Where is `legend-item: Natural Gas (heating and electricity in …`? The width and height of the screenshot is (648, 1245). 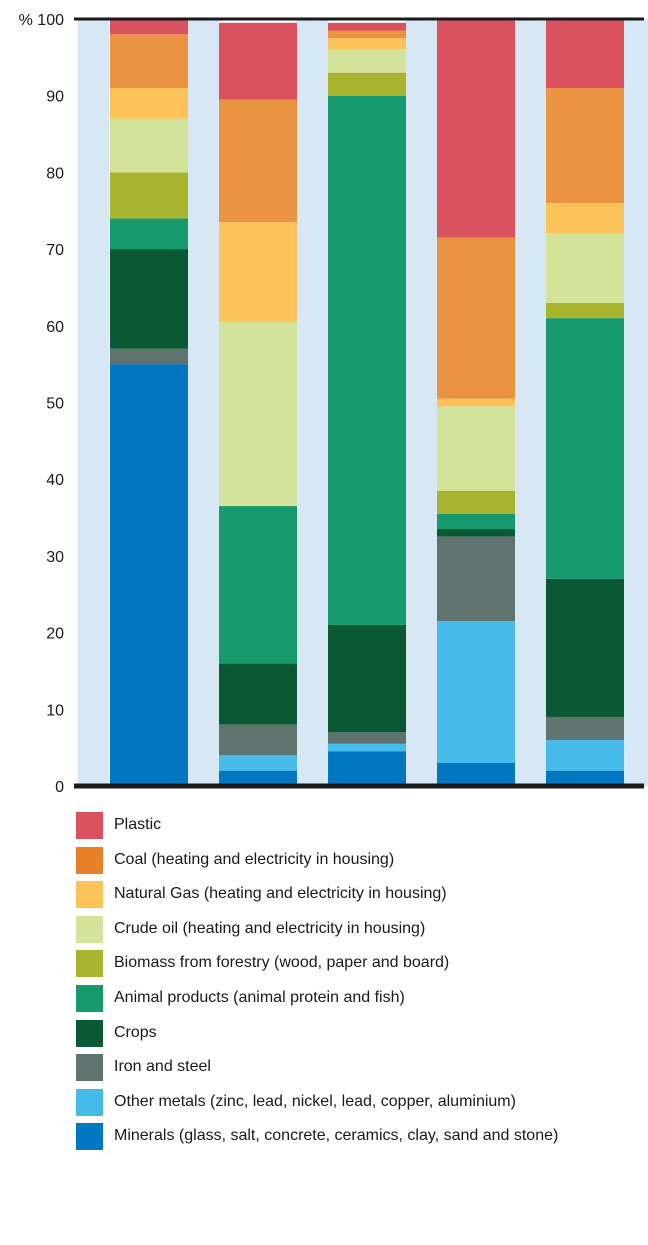 legend-item: Natural Gas (heating and electricity in … is located at coordinates (361, 895).